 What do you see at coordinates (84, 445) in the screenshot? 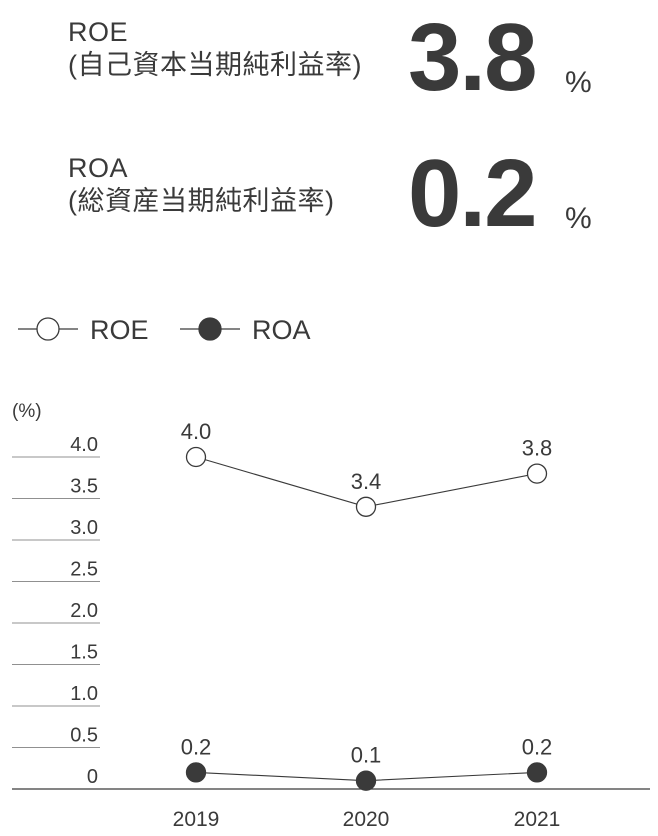
I see `y-tick-label: 4.0` at bounding box center [84, 445].